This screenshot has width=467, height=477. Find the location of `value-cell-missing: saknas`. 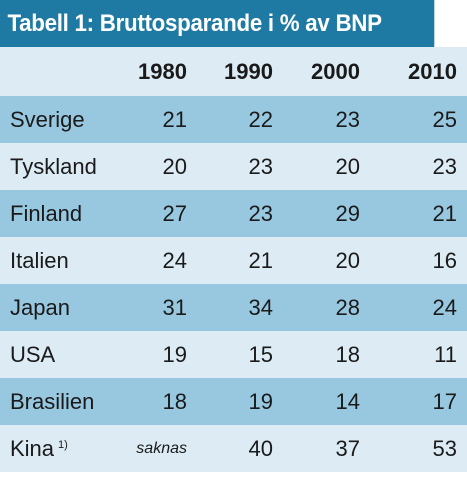

value-cell-missing: saknas is located at coordinates (158, 448).